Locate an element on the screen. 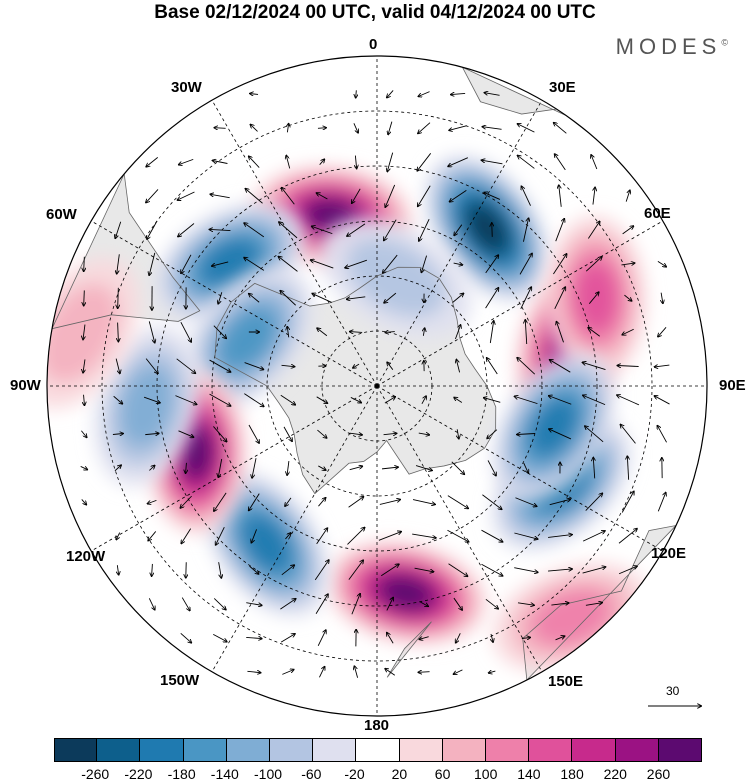  longitude-label-150w: 150W is located at coordinates (180, 680).